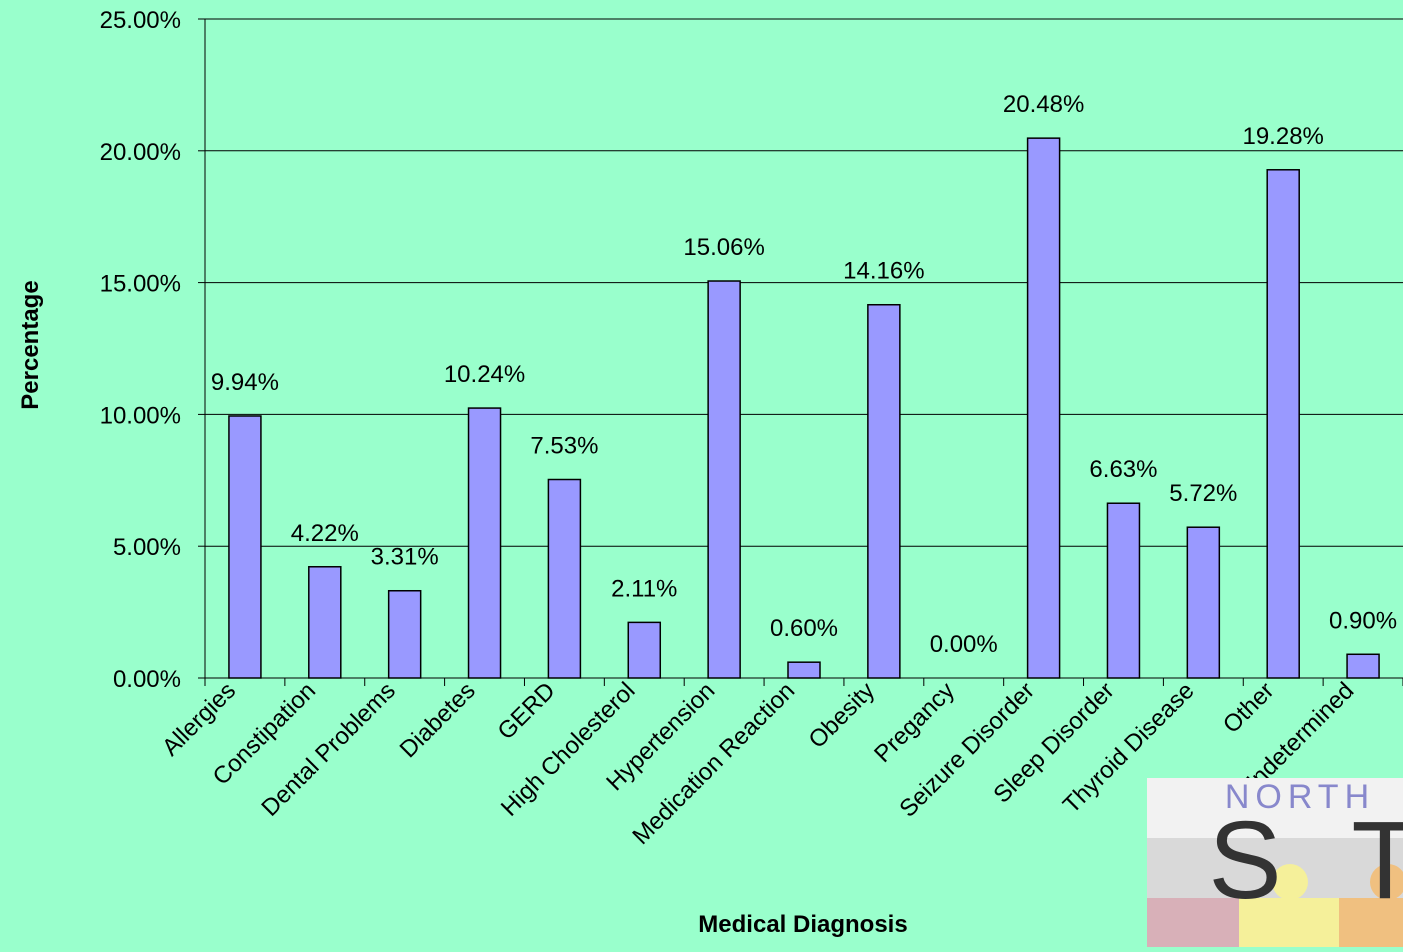 Image resolution: width=1403 pixels, height=952 pixels. I want to click on logo-text: NORTH, so click(1300, 797).